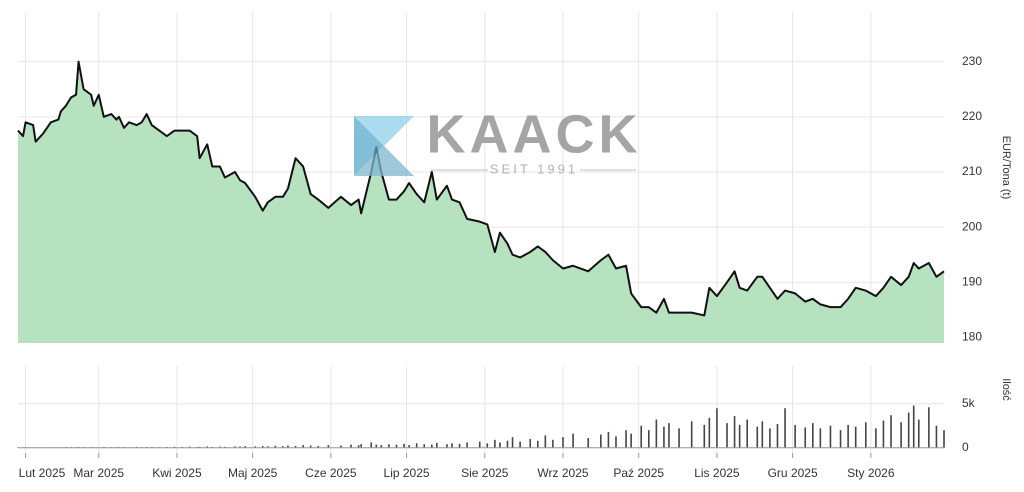  I want to click on y-tick-label: 210, so click(972, 171).